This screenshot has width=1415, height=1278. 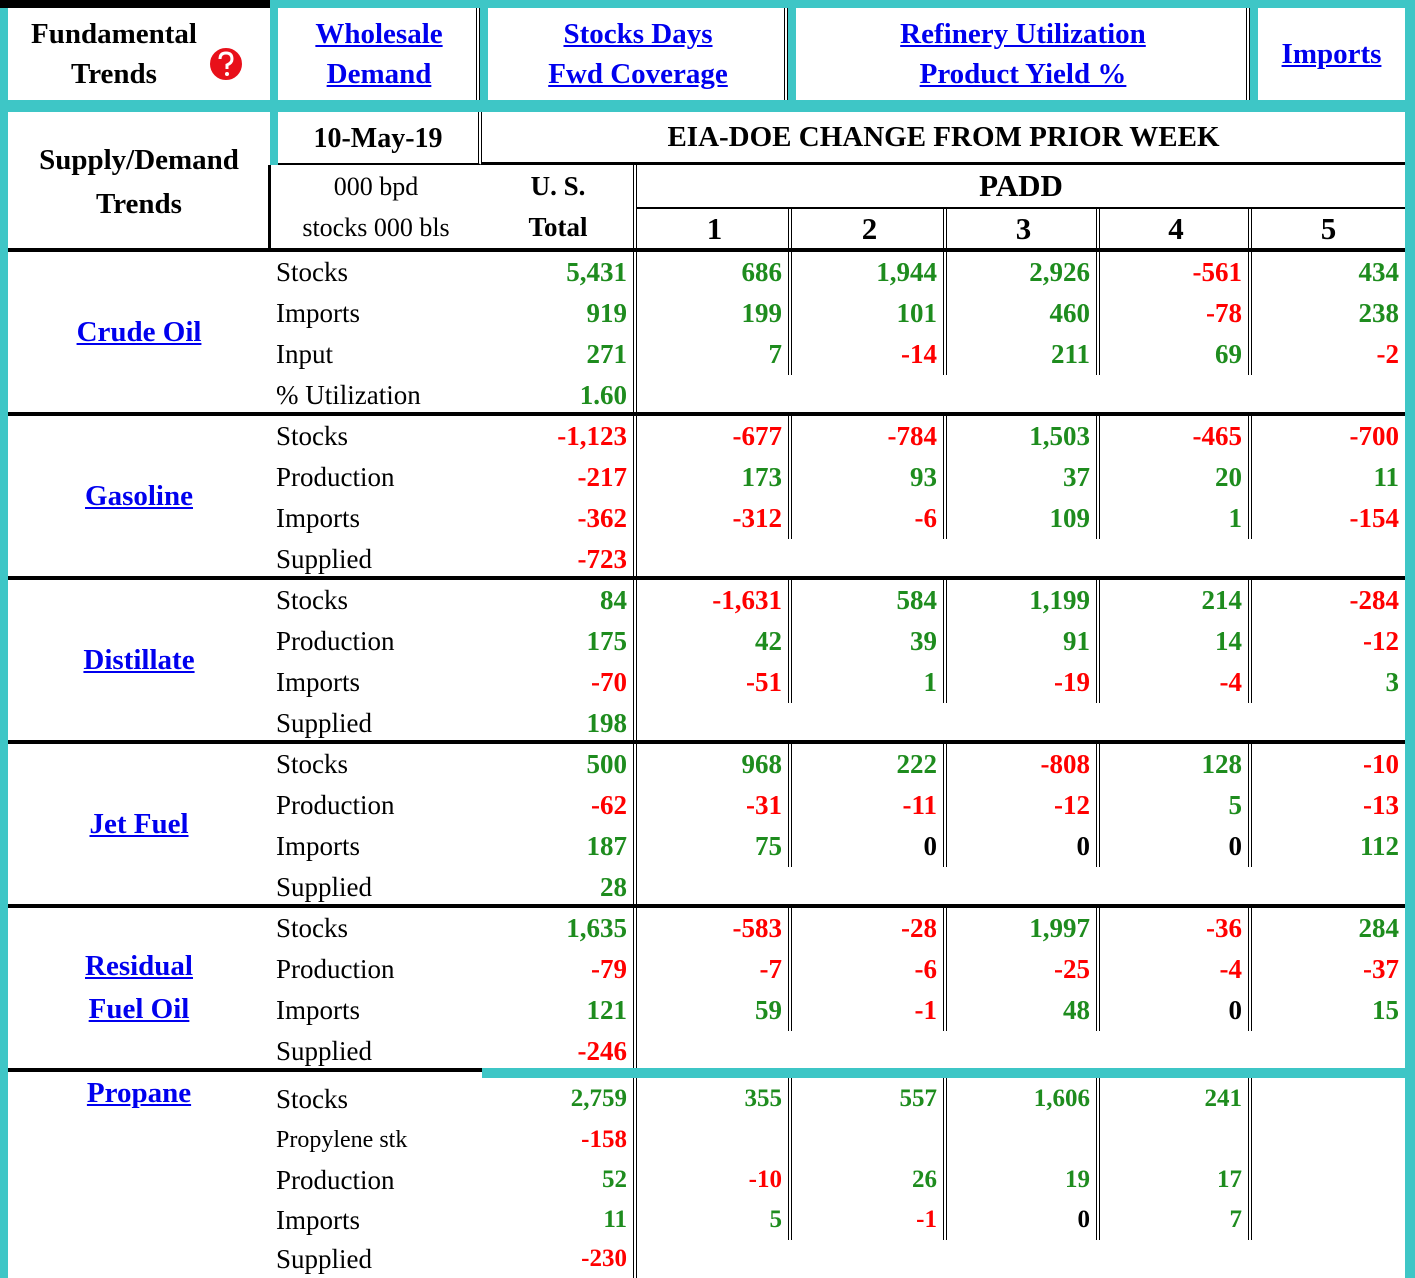 What do you see at coordinates (714, 969) in the screenshot?
I see `value-cell: -7` at bounding box center [714, 969].